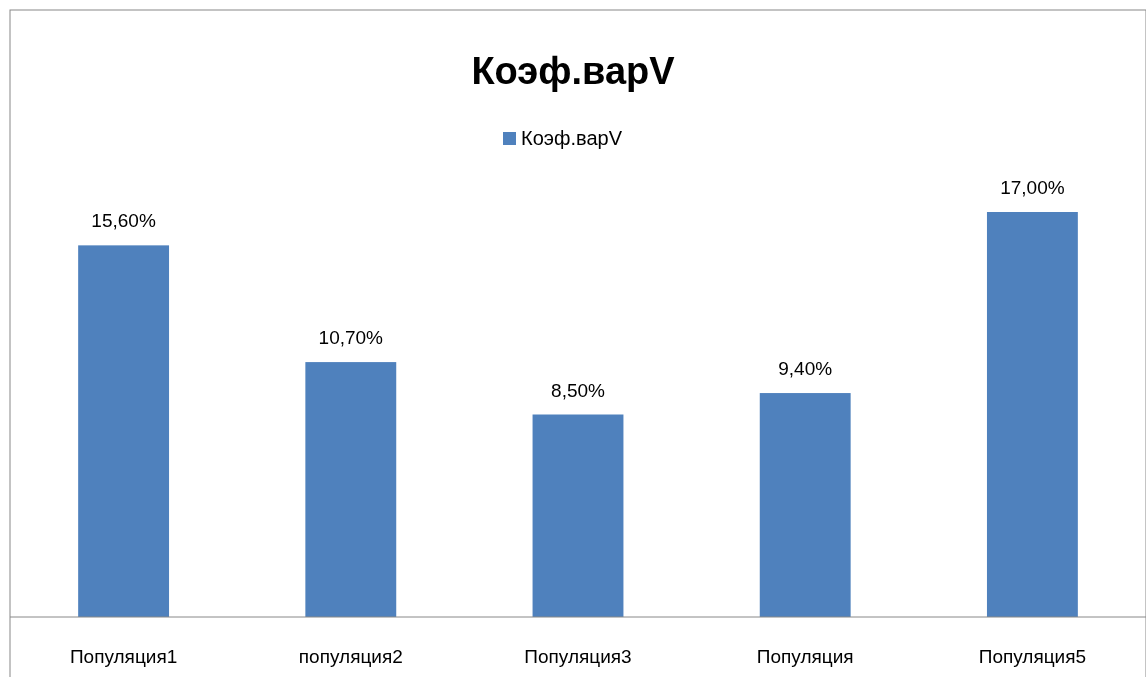  What do you see at coordinates (1032, 187) in the screenshot?
I see `data-label: 17,00%` at bounding box center [1032, 187].